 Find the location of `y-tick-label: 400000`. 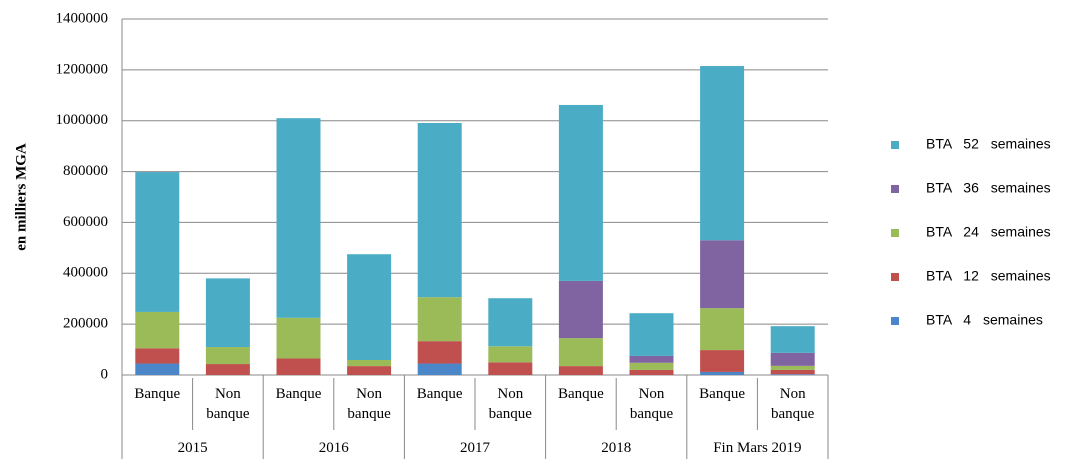

y-tick-label: 400000 is located at coordinates (85, 273).